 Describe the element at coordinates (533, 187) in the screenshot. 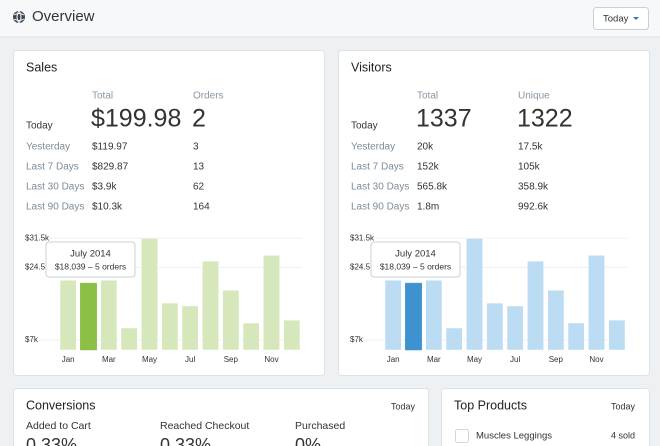

I see `row-second: 358.9k` at that location.